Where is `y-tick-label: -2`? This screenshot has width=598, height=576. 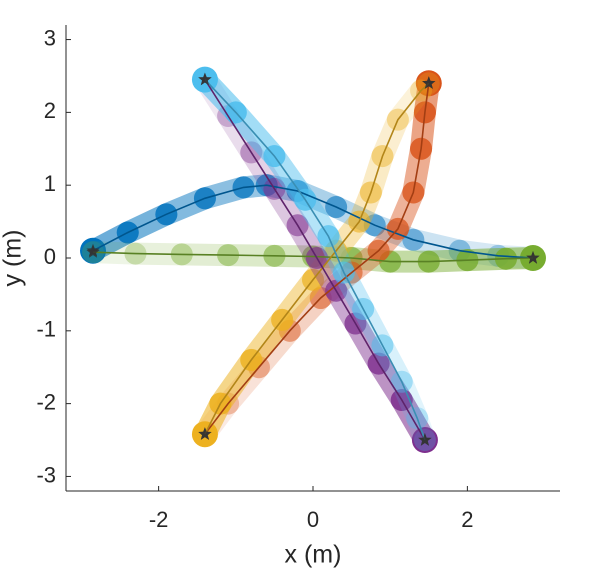
y-tick-label: -2 is located at coordinates (46, 401).